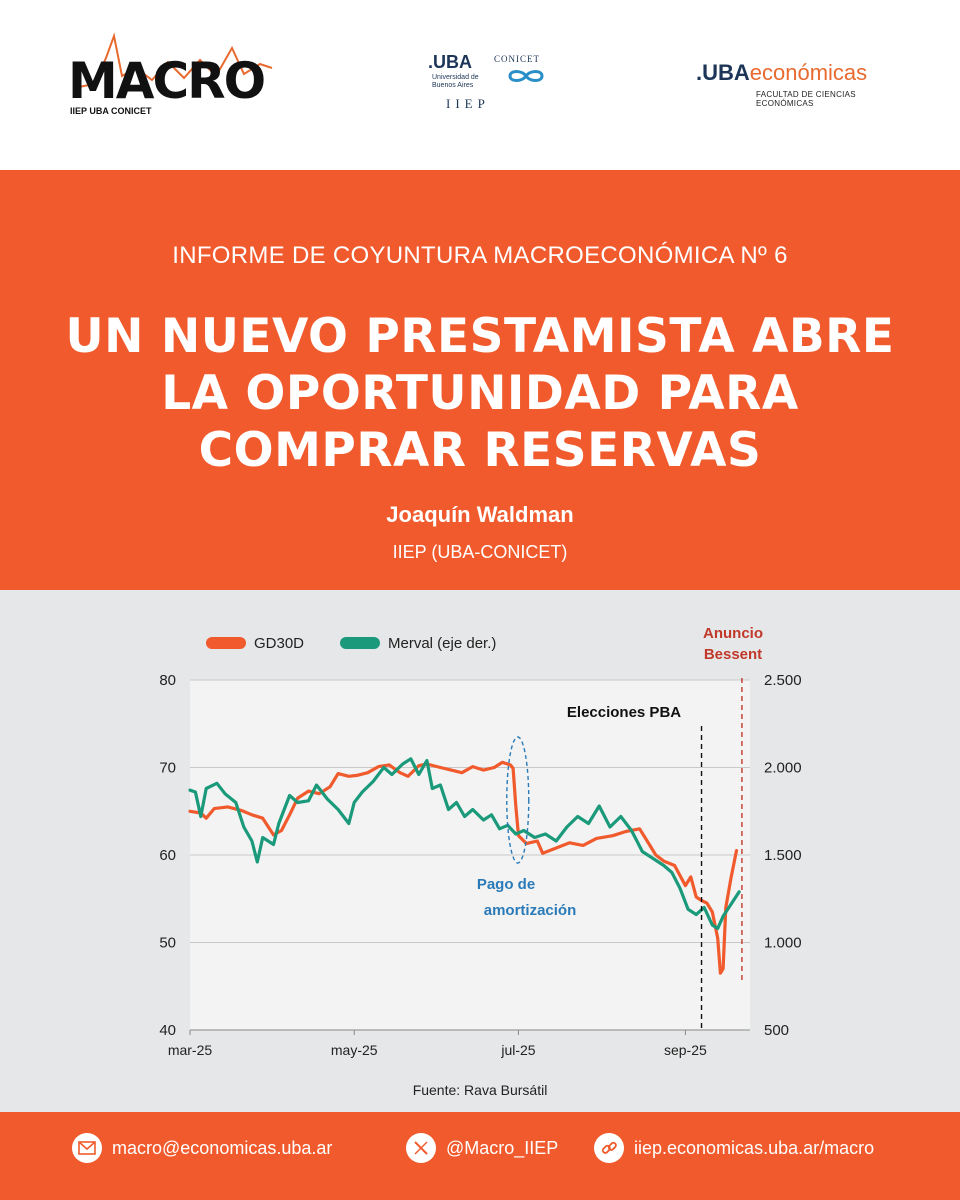 The height and width of the screenshot is (1200, 960). What do you see at coordinates (480, 552) in the screenshot?
I see `author-affiliation: IIEP (UBA-CONICET)` at bounding box center [480, 552].